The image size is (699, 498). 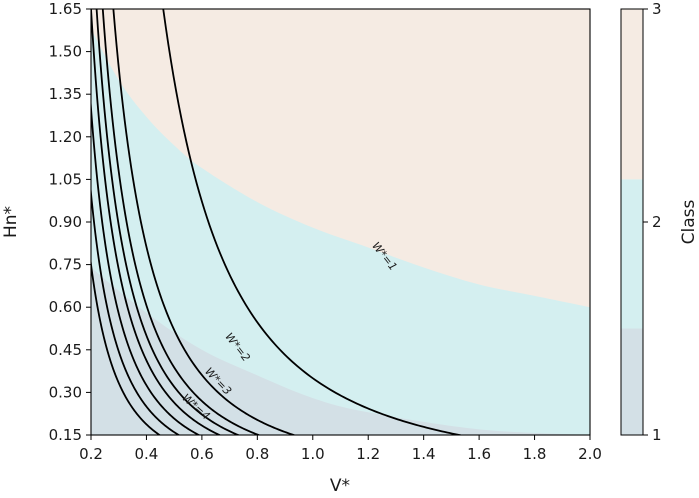 I want to click on x-tick-label: 0.6, so click(x=202, y=454).